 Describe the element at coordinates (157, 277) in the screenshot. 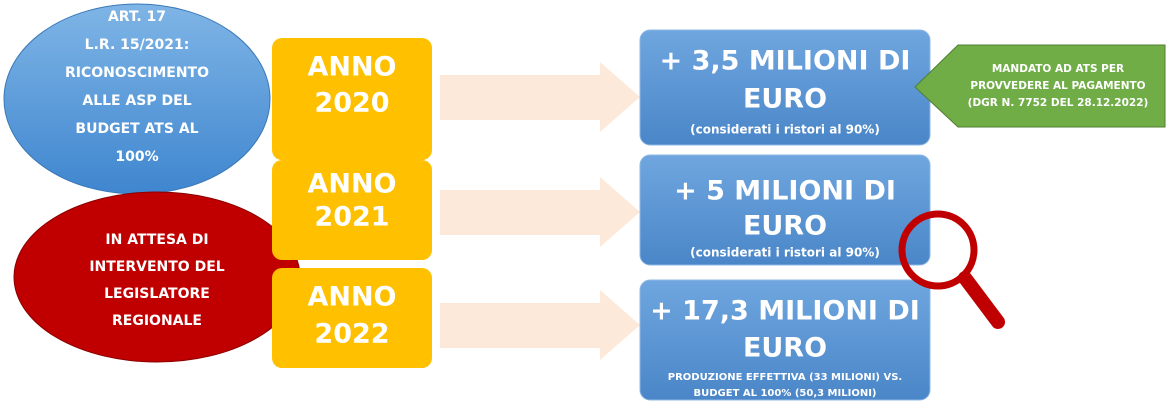

I see `note-ellipse` at that location.